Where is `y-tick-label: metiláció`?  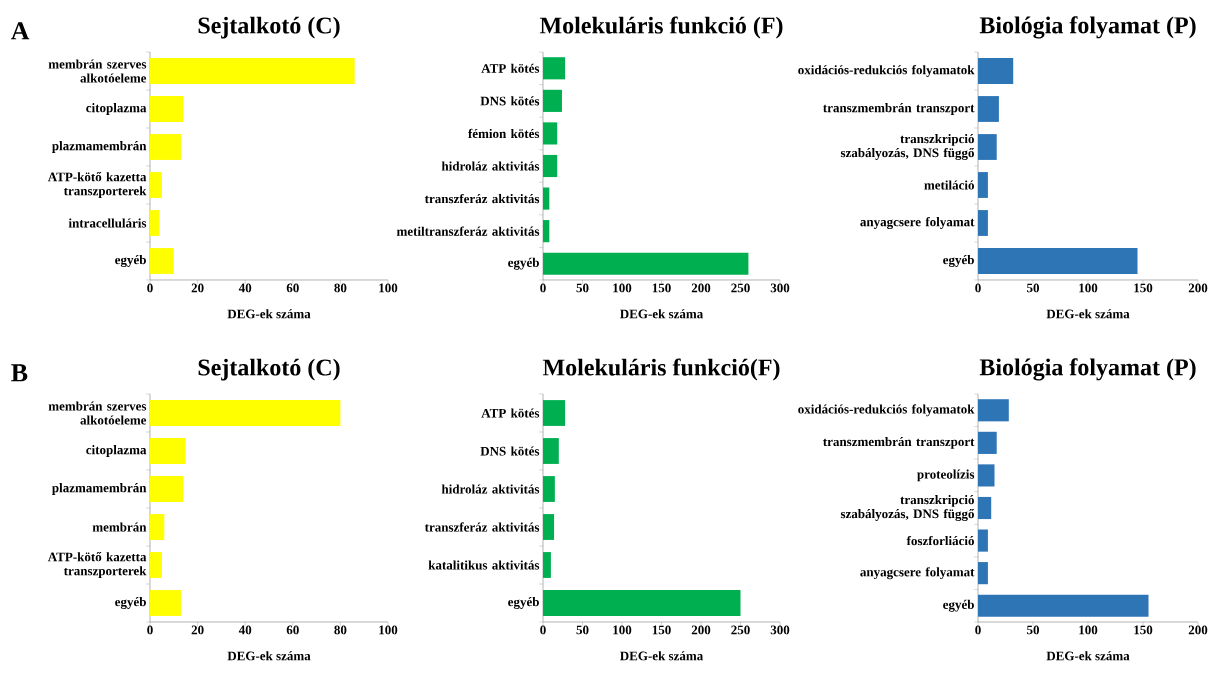 y-tick-label: metiláció is located at coordinates (949, 185).